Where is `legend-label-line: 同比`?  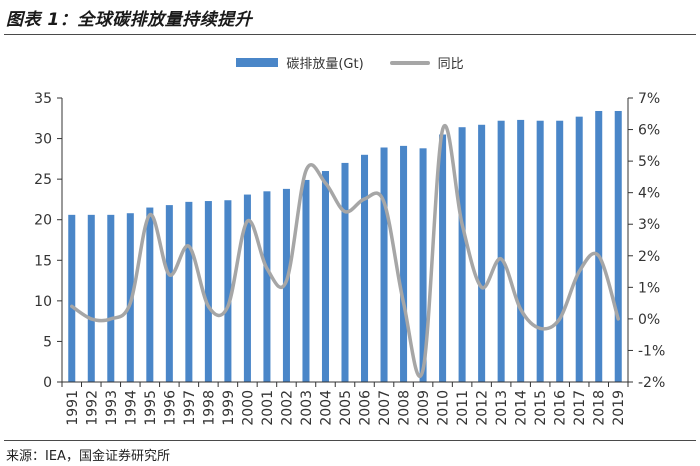
legend-label-line: 同比 is located at coordinates (450, 64).